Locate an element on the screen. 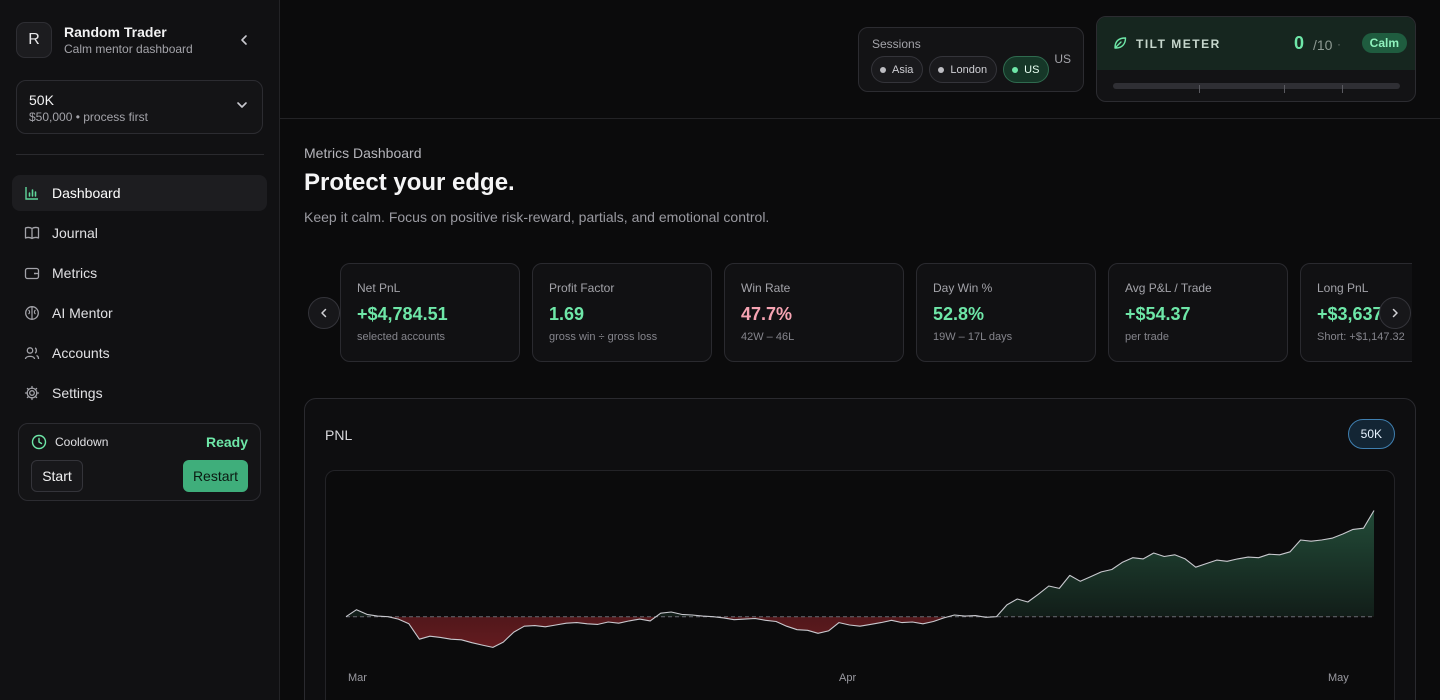 Image resolution: width=1440 pixels, height=700 pixels. wallet-icon is located at coordinates (32, 273).